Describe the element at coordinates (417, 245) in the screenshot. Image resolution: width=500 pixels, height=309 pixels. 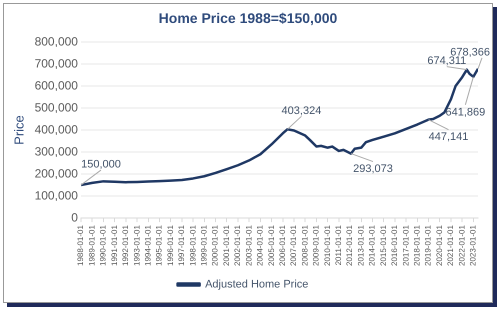
I see `x-tick-label: 2018-01-01` at that location.